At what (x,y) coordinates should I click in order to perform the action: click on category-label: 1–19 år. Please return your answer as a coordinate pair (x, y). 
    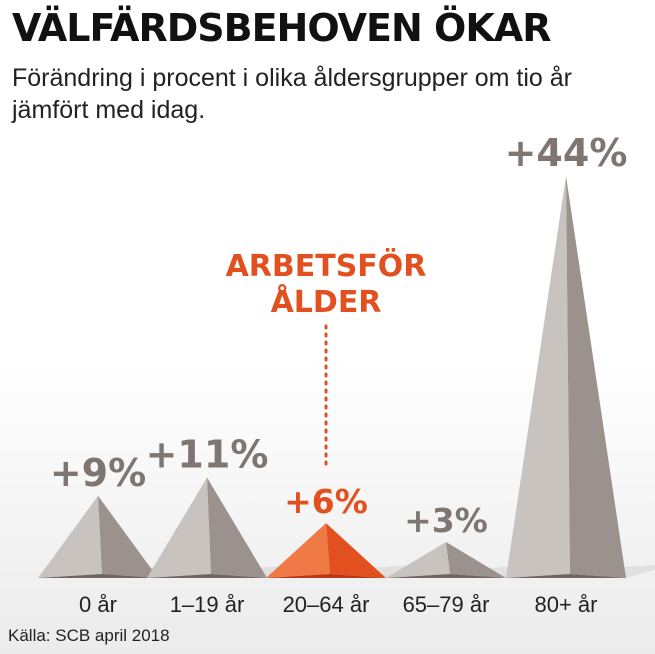
    Looking at the image, I should click on (207, 604).